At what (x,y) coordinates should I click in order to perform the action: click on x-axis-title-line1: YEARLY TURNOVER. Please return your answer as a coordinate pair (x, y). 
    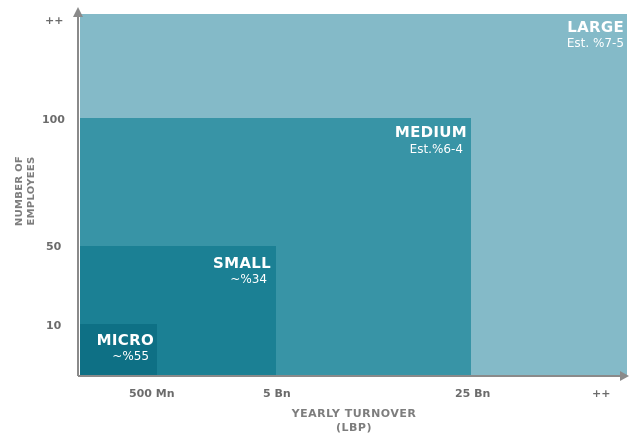
    Looking at the image, I should click on (354, 413).